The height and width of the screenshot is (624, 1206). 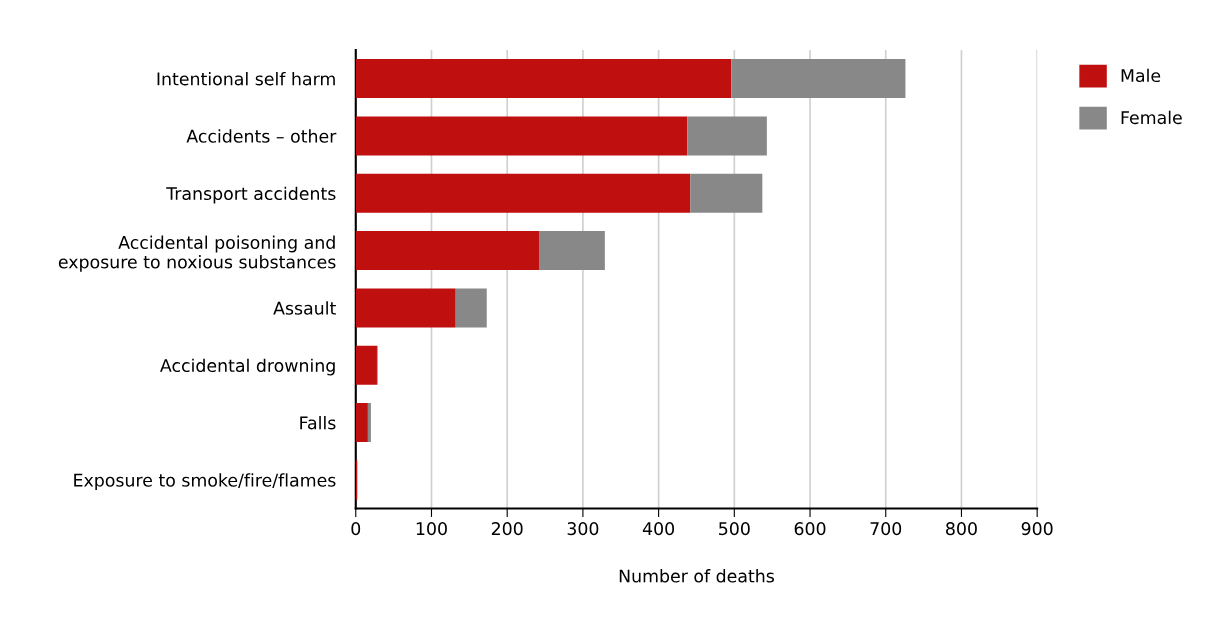 I want to click on x-tick-label: 200, so click(x=507, y=529).